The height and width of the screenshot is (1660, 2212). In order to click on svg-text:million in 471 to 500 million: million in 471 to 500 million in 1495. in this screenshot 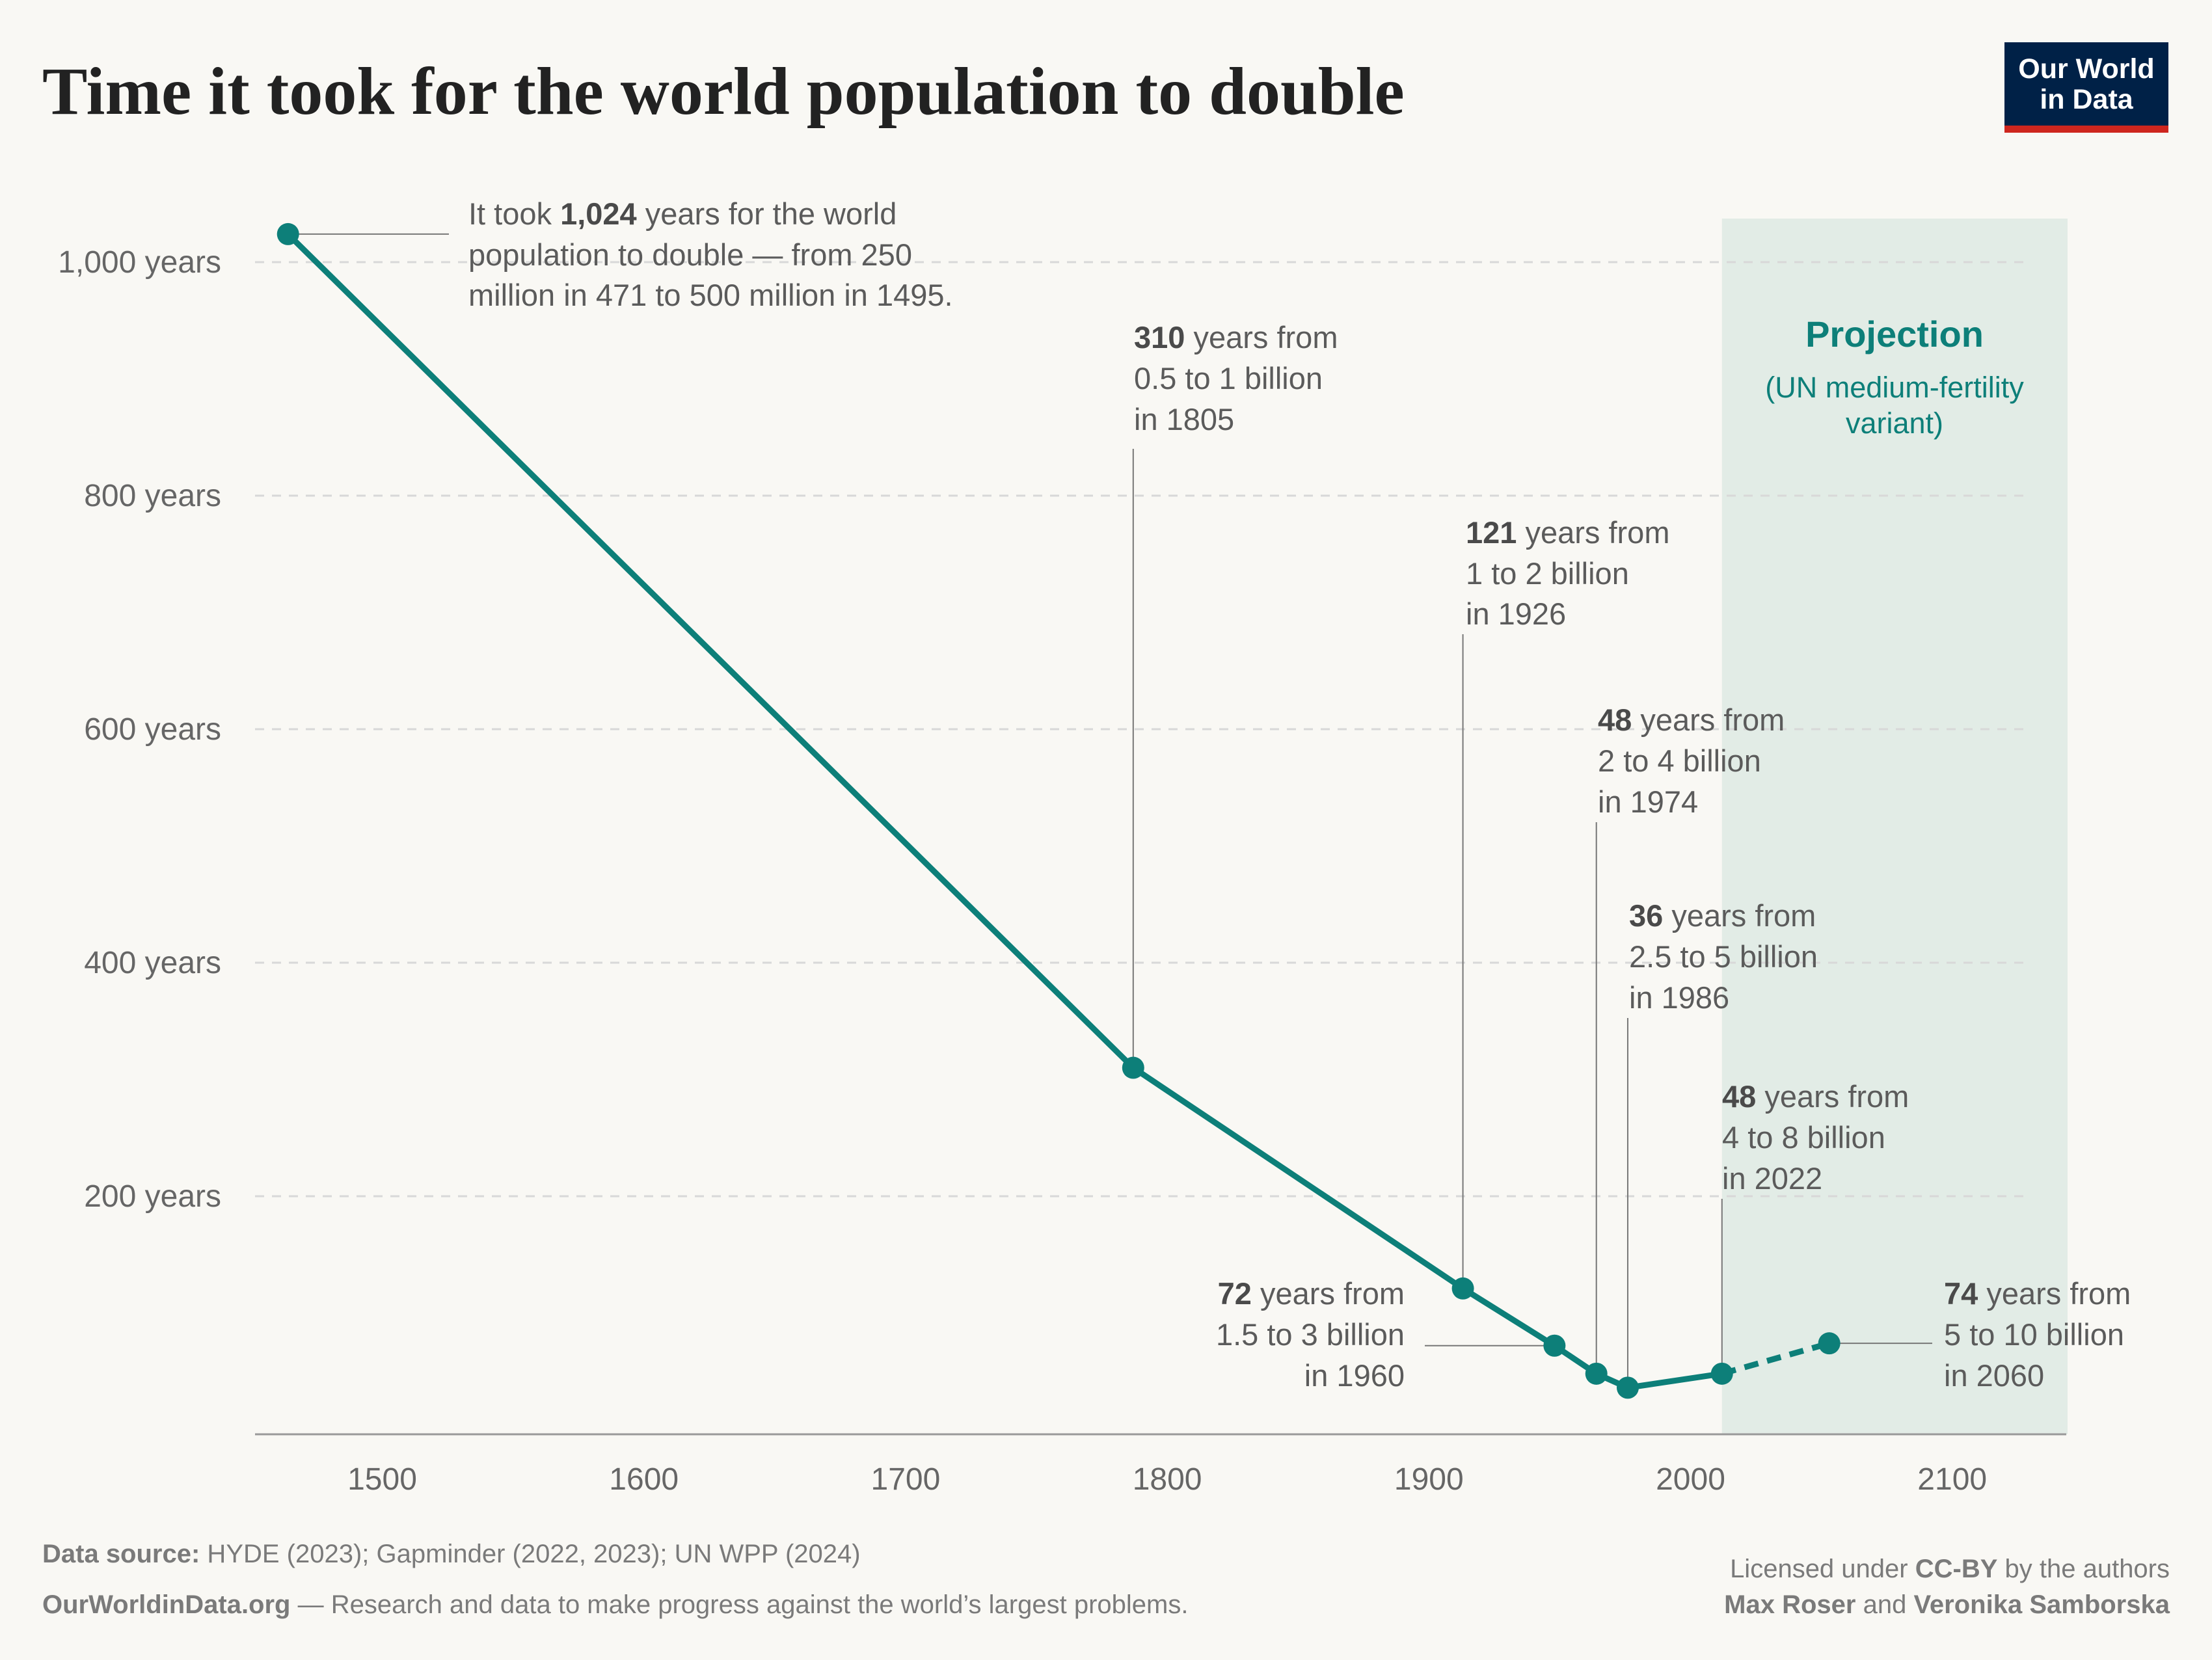, I will do `click(711, 295)`.